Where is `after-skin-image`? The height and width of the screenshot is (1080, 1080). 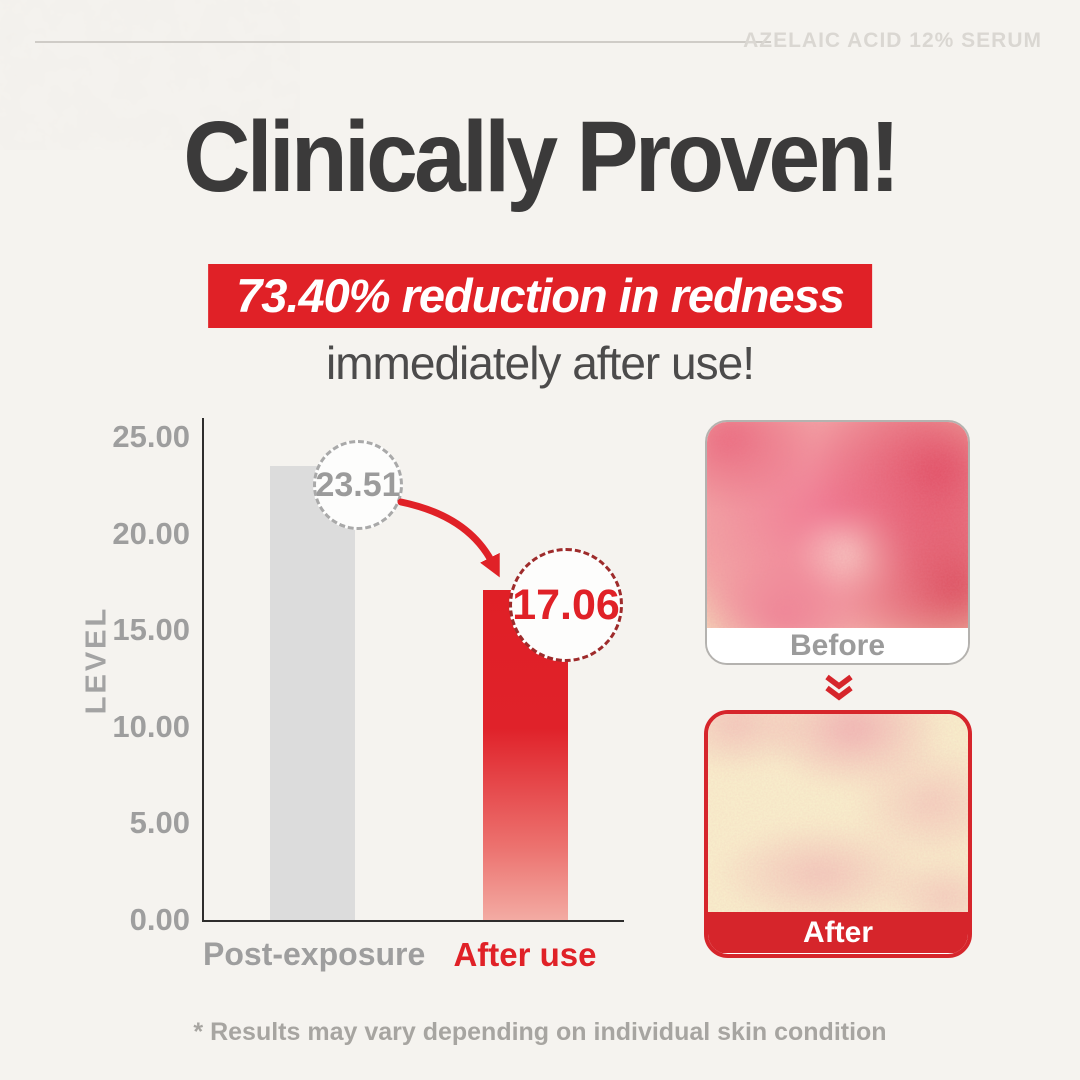
after-skin-image is located at coordinates (838, 813).